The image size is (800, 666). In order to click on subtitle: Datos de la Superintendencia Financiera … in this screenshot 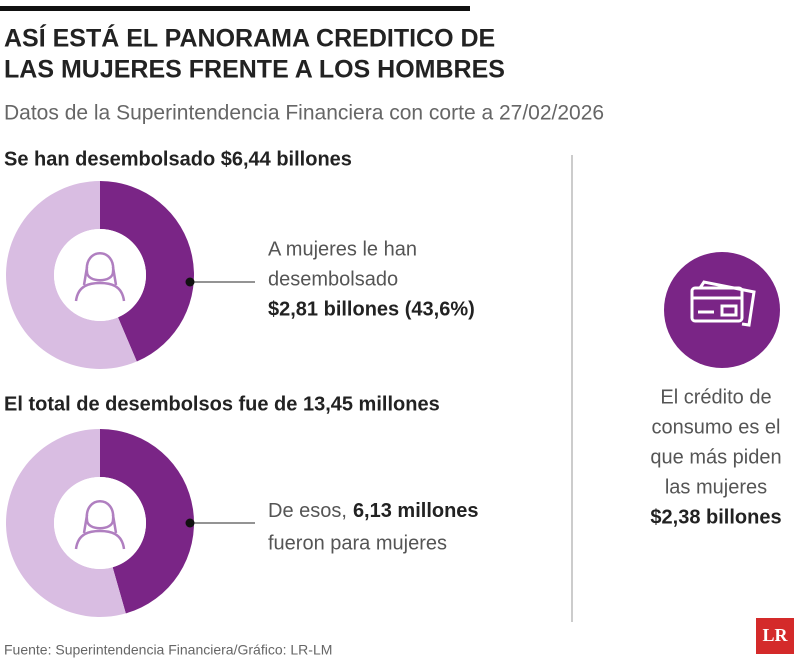, I will do `click(304, 113)`.